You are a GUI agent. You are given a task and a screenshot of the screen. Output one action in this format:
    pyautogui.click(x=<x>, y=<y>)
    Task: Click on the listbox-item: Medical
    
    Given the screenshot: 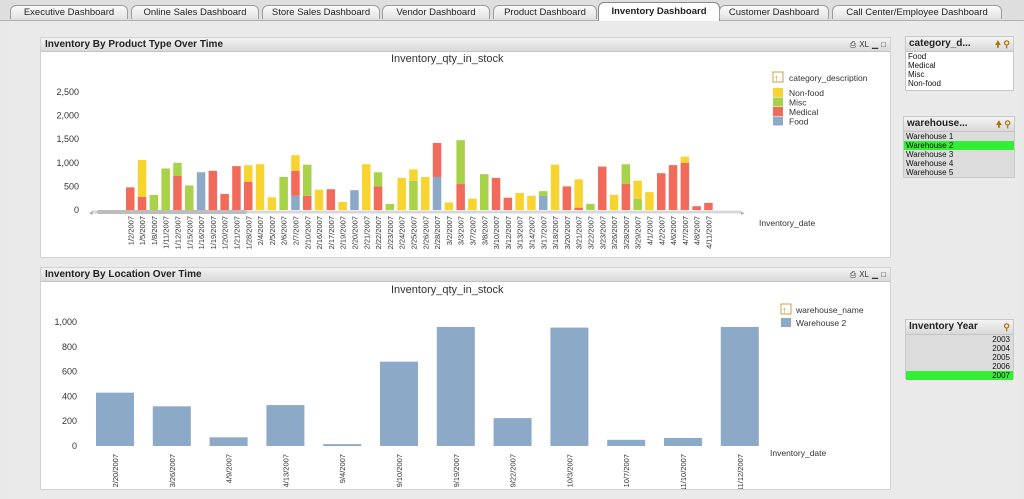 What is the action you would take?
    pyautogui.click(x=922, y=65)
    